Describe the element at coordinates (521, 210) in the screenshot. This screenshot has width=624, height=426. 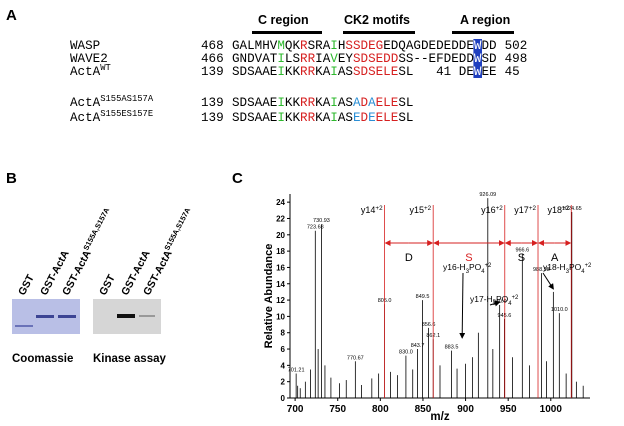
I see `label-part: y17` at that location.